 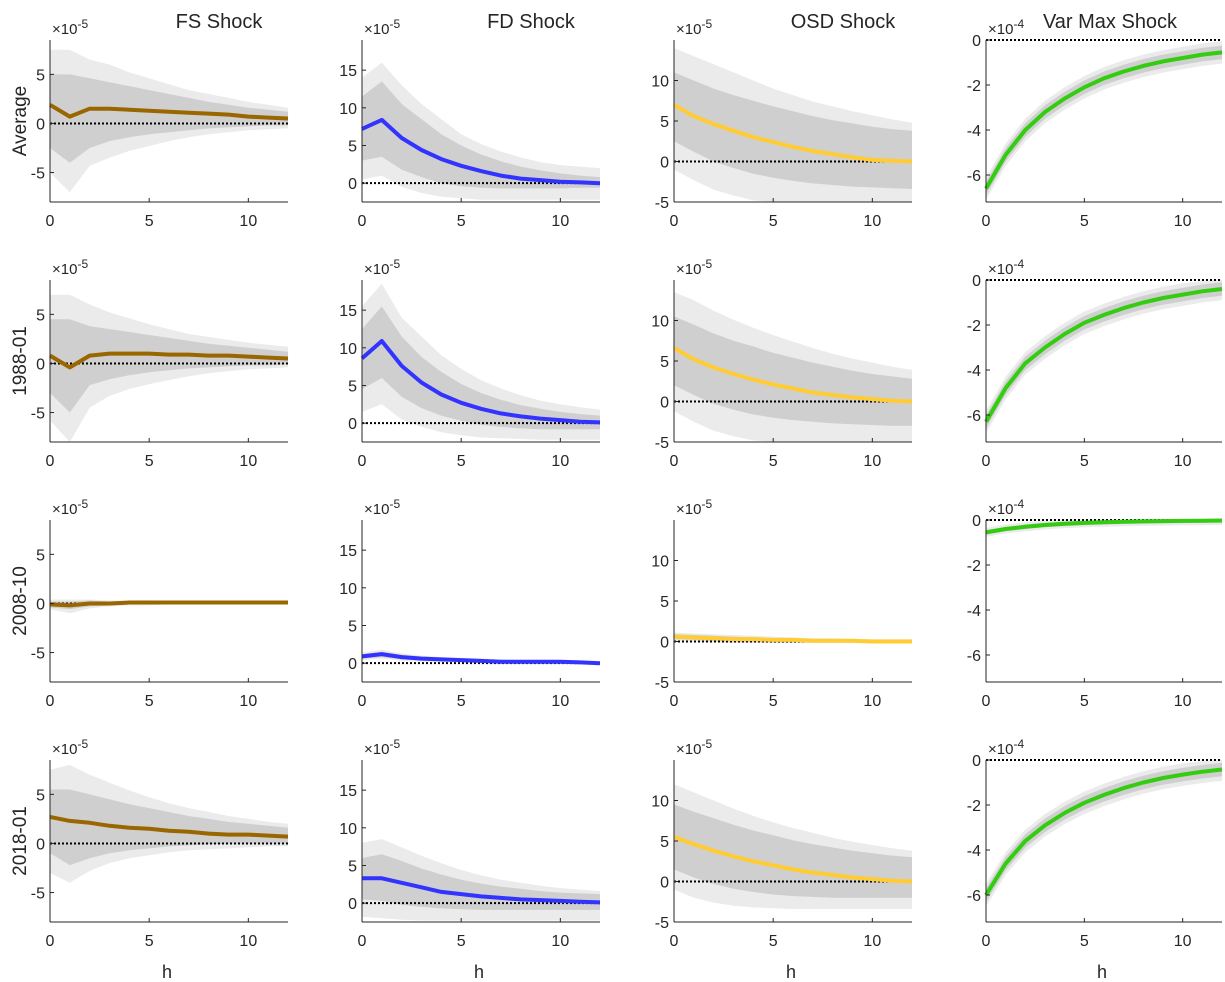 I want to click on row-label: 2008-10, so click(x=20, y=601).